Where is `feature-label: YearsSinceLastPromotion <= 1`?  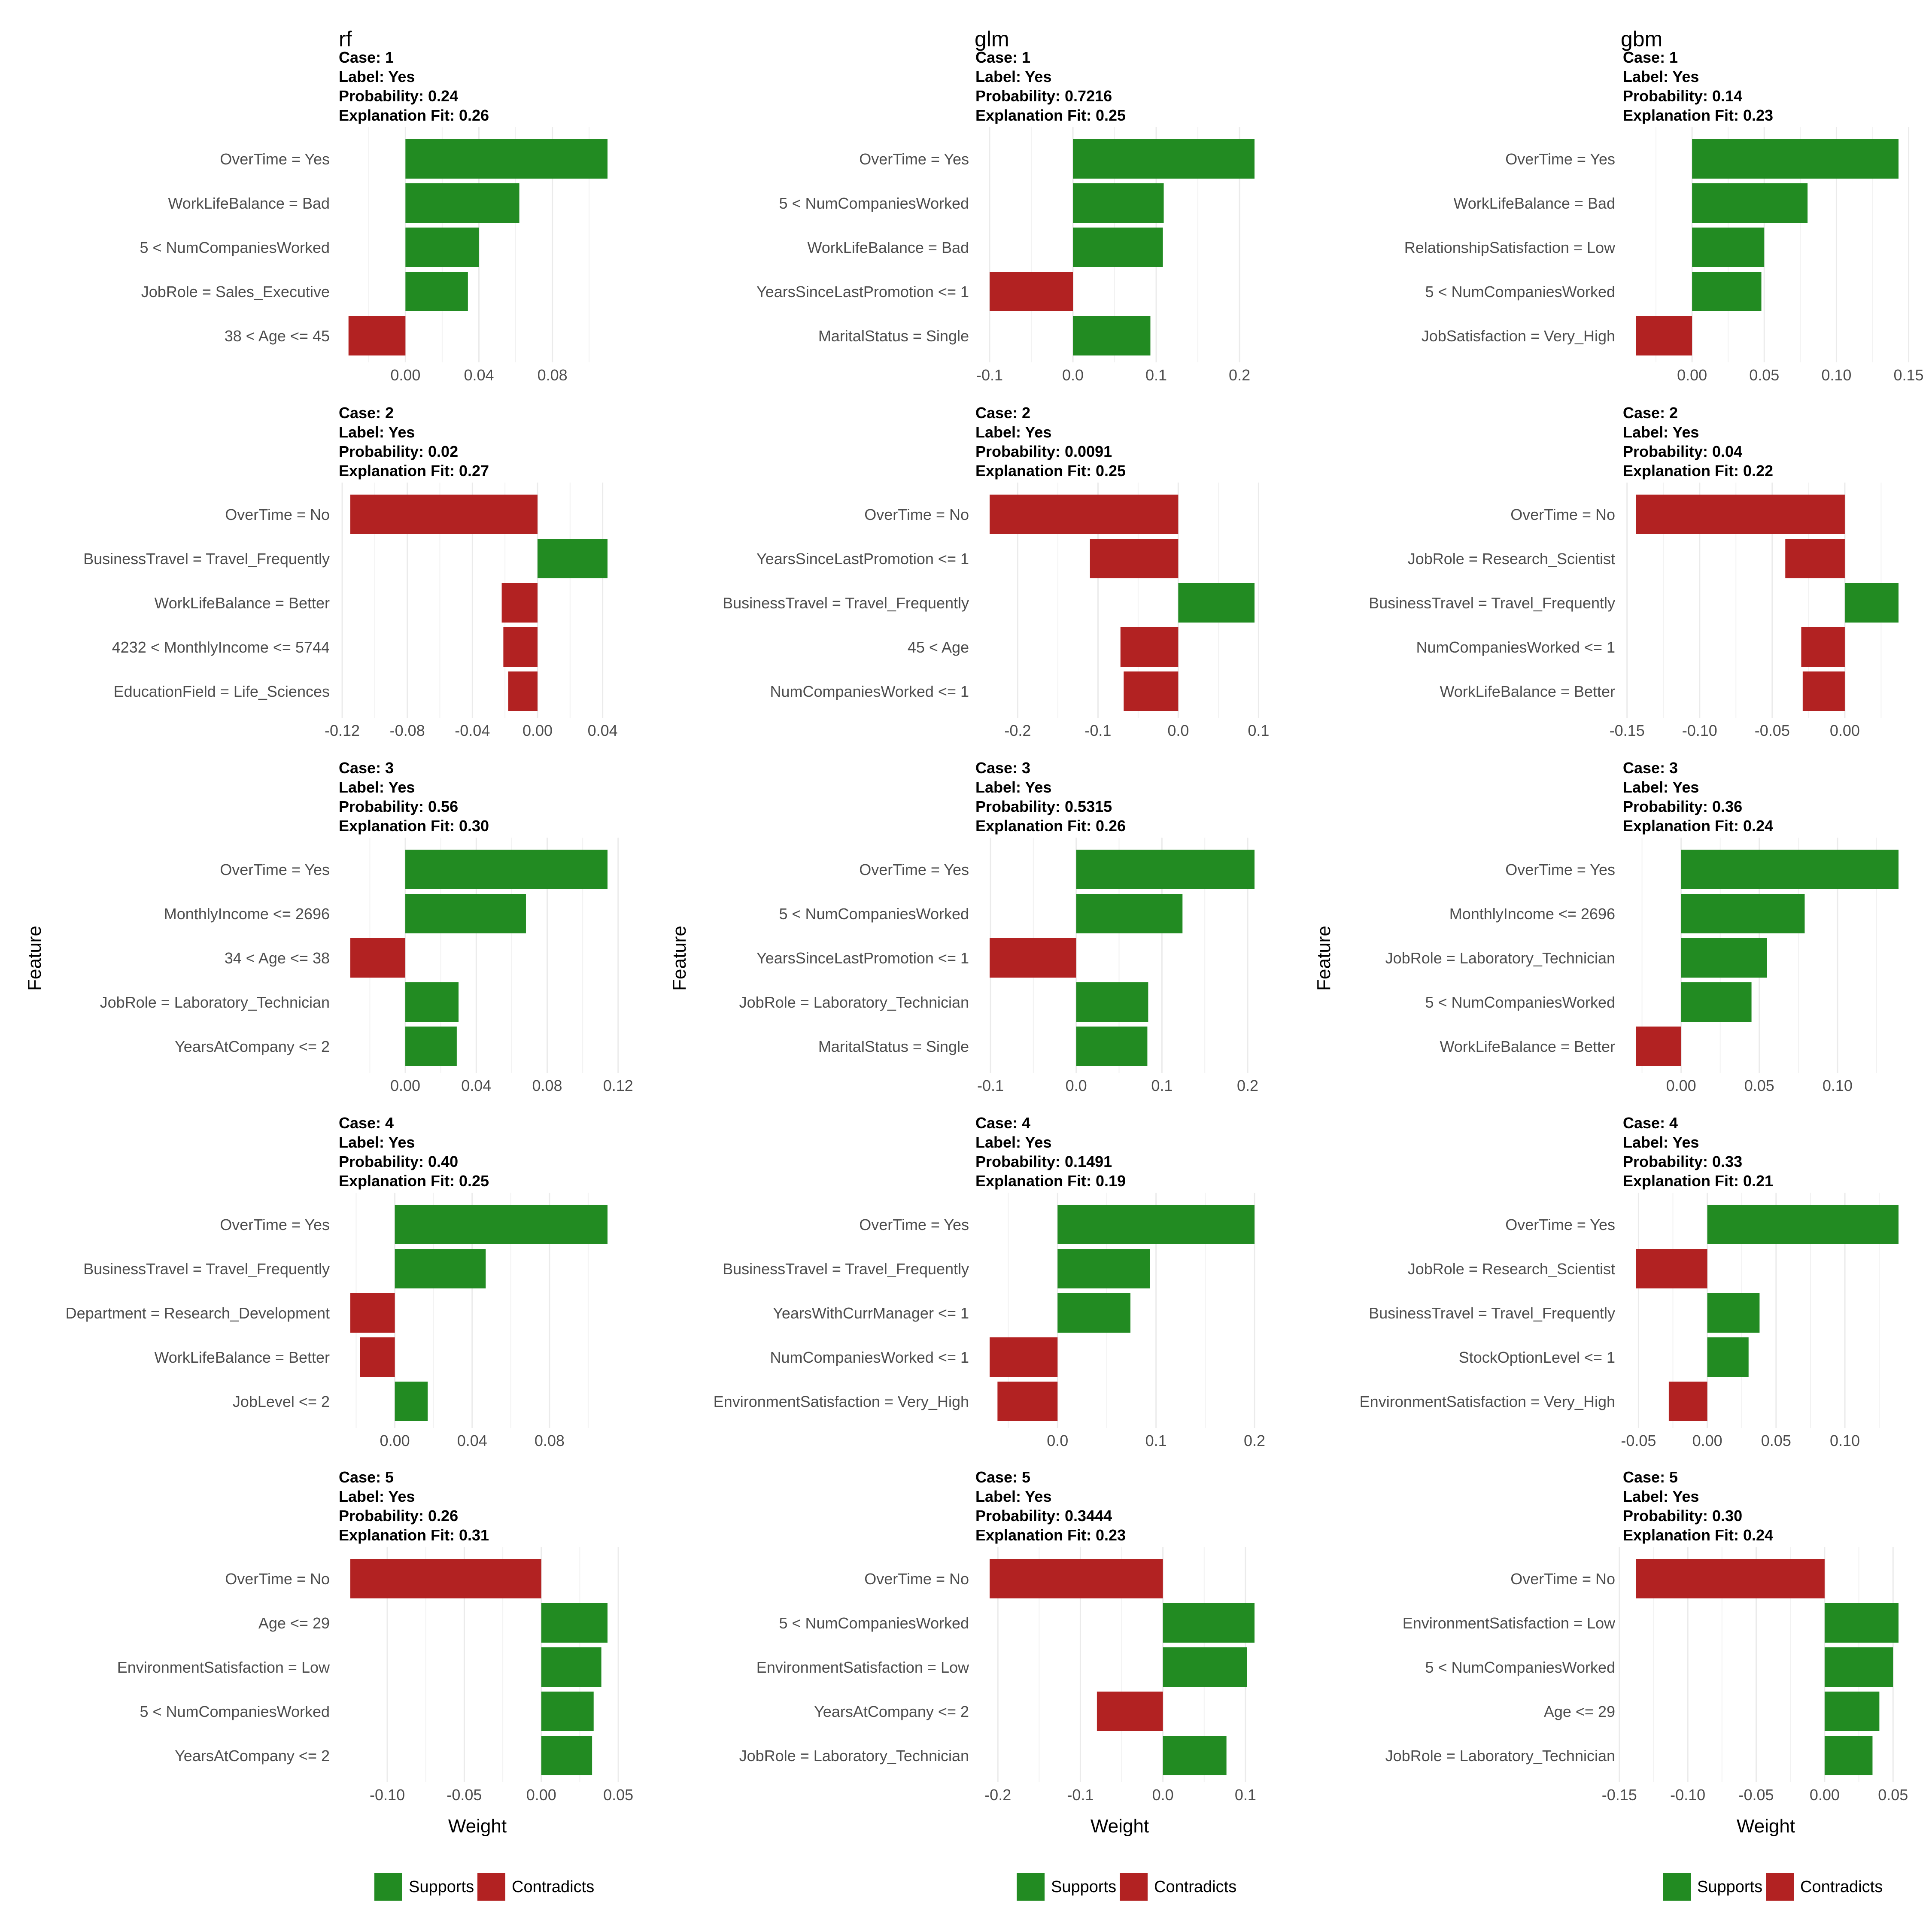 feature-label: YearsSinceLastPromotion <= 1 is located at coordinates (863, 958).